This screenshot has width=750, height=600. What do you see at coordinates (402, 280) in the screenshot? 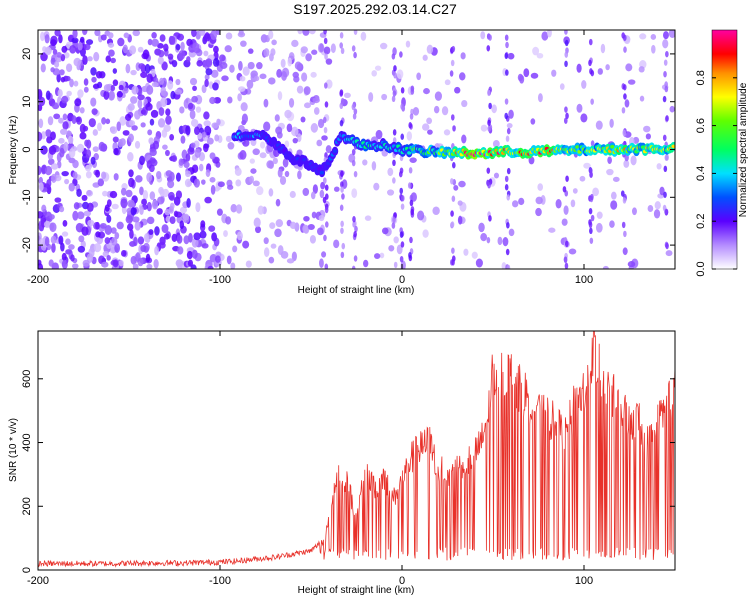
I see `x-tick-label: 0` at bounding box center [402, 280].